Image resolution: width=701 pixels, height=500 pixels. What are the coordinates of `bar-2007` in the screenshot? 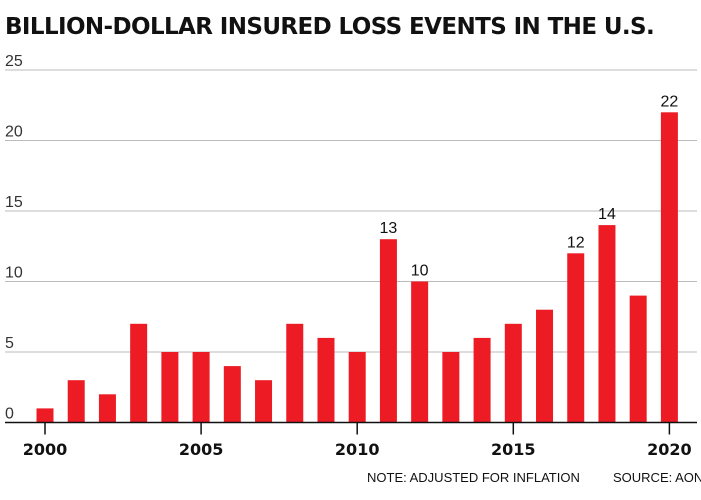 It's located at (264, 401).